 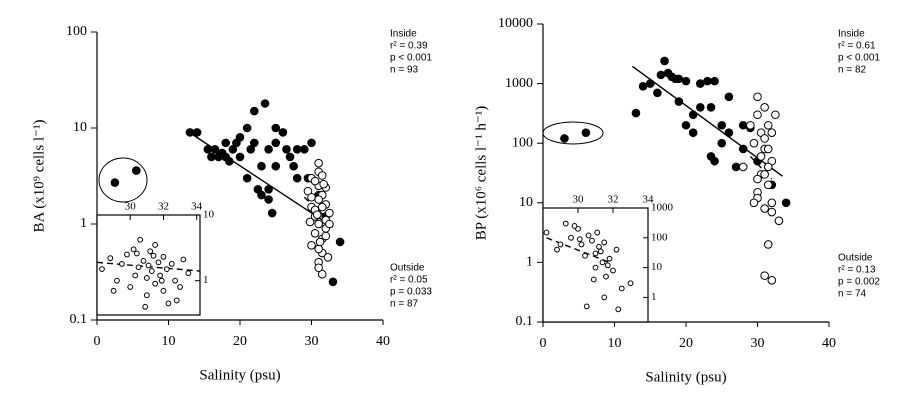 What do you see at coordinates (240, 341) in the screenshot?
I see `x-tick-label: 20` at bounding box center [240, 341].